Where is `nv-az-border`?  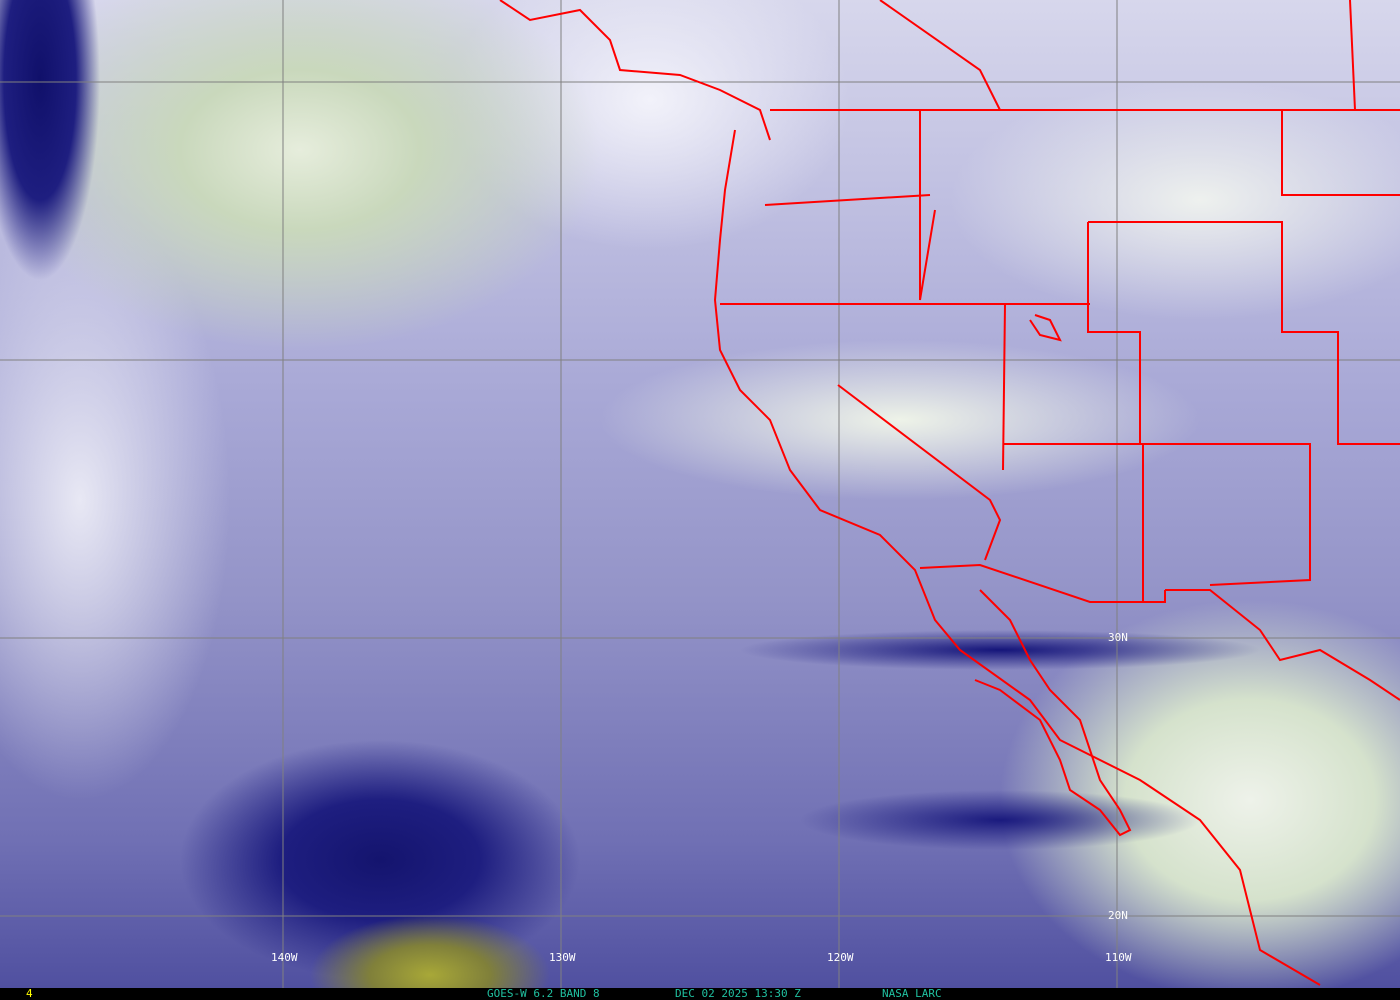 nv-az-border is located at coordinates (1004, 387).